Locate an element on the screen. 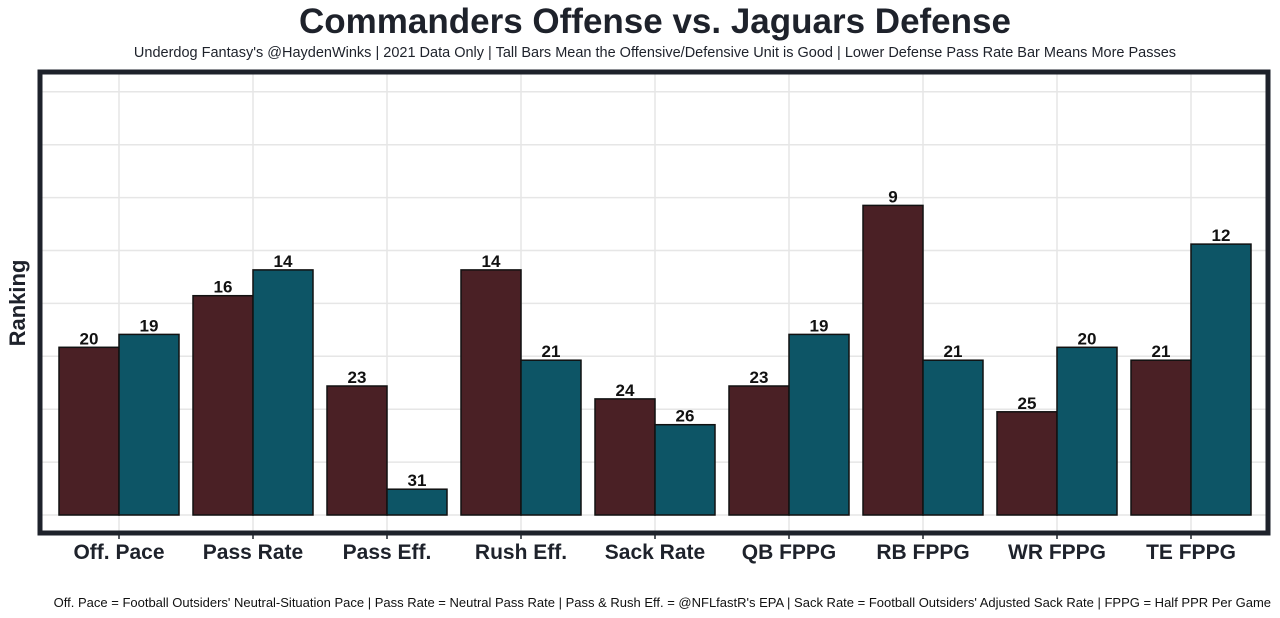 This screenshot has height=618, width=1280. x-tick-label: QB FPPG is located at coordinates (789, 552).